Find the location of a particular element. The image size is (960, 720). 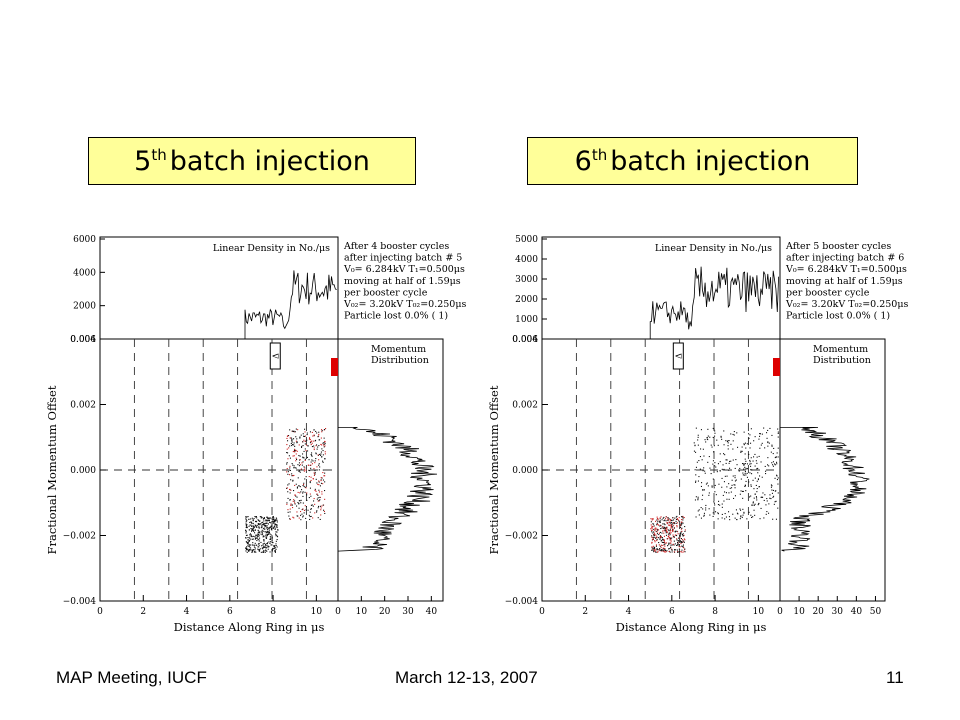

momentum-tick-label: 0.004 is located at coordinates (525, 340).